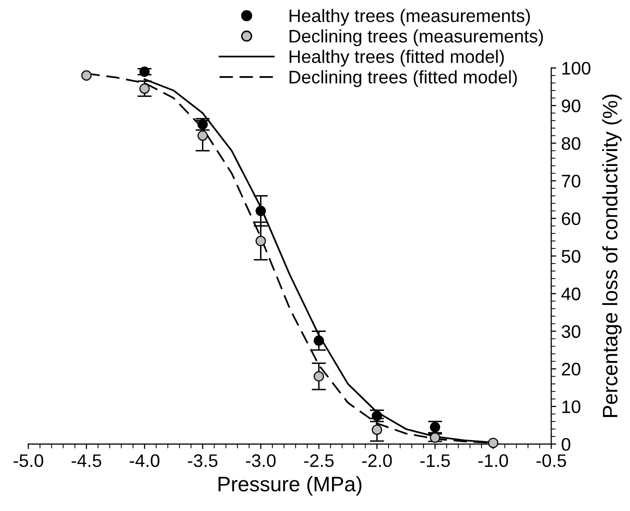 The image size is (630, 511). What do you see at coordinates (566, 444) in the screenshot?
I see `y-tick-label: 0` at bounding box center [566, 444].